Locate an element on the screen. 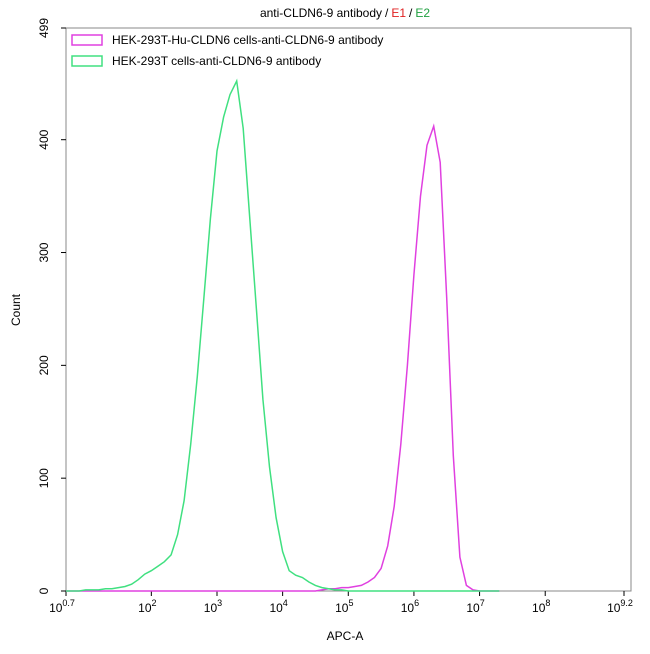 The image size is (650, 654). y-tick-label: 400 is located at coordinates (44, 139).